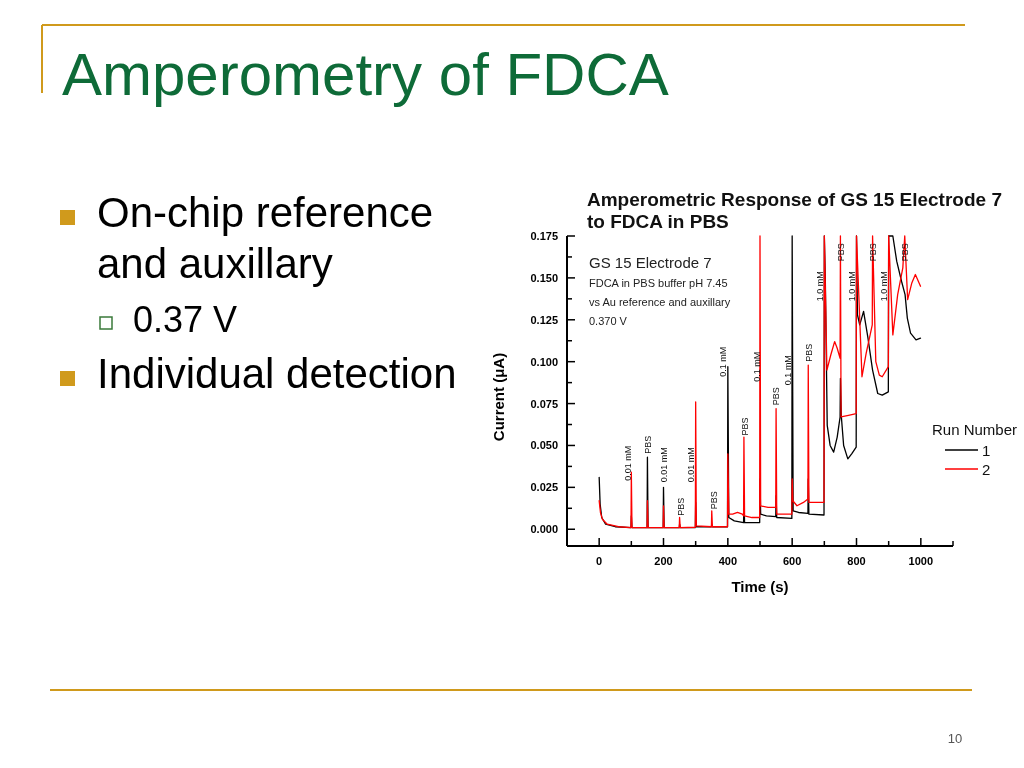 This screenshot has height=768, width=1024. What do you see at coordinates (544, 277) in the screenshot?
I see `y-tick-label: 0.150` at bounding box center [544, 277].